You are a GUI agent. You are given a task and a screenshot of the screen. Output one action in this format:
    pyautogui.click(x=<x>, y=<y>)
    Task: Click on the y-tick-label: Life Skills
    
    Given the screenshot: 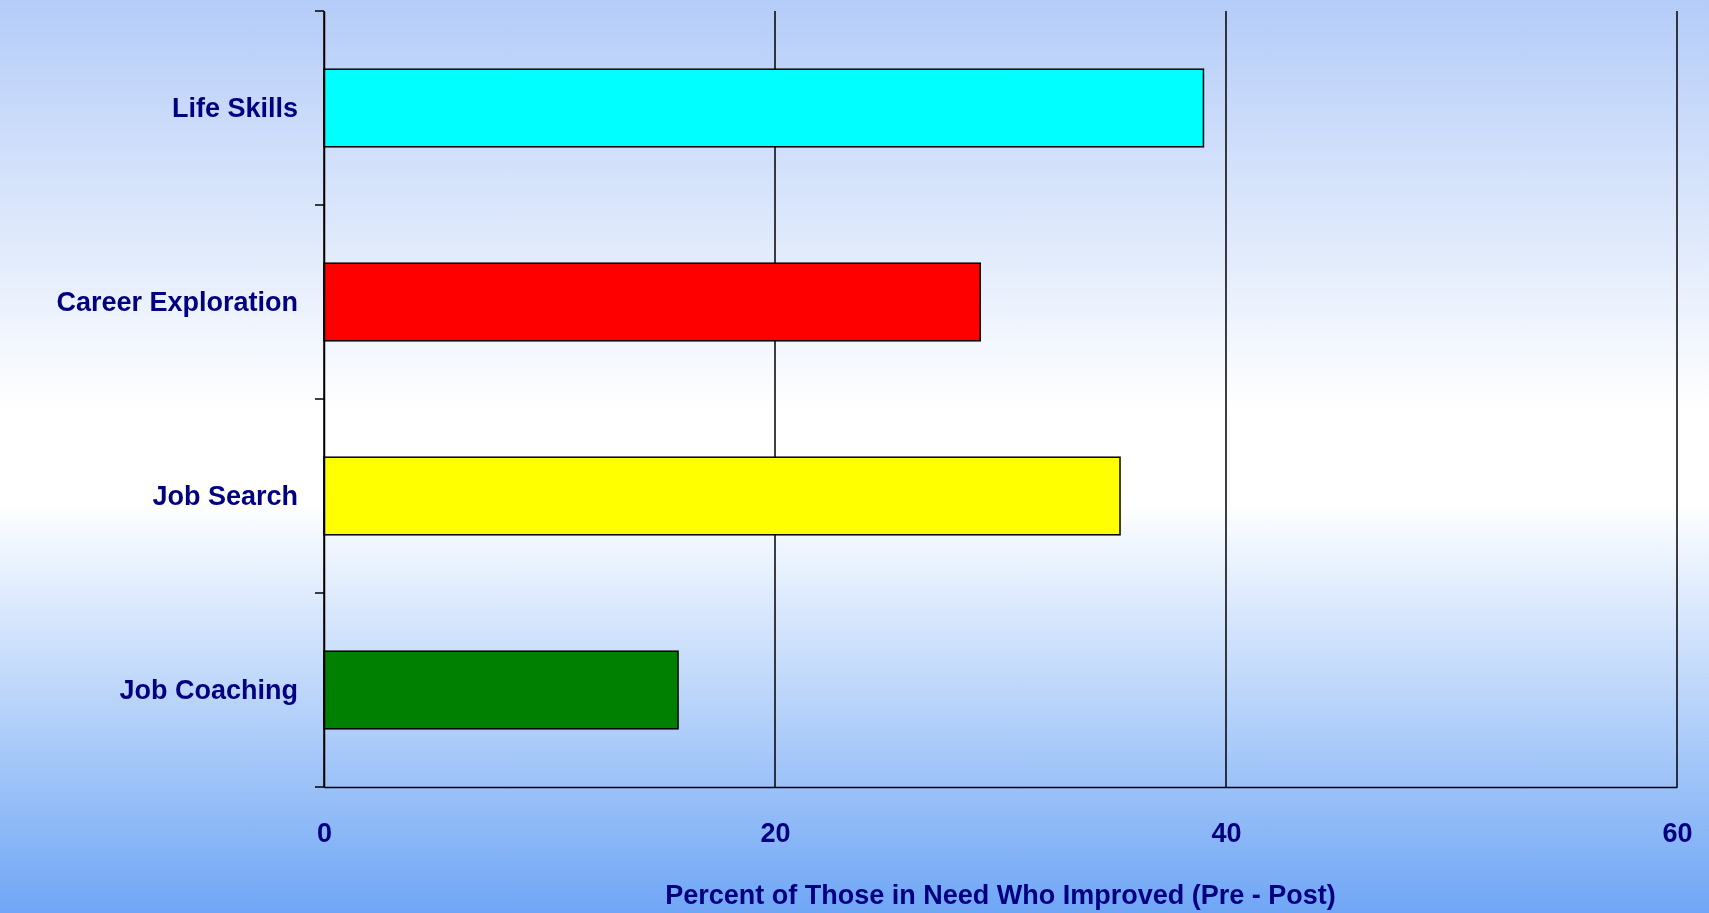 What is the action you would take?
    pyautogui.click(x=234, y=107)
    